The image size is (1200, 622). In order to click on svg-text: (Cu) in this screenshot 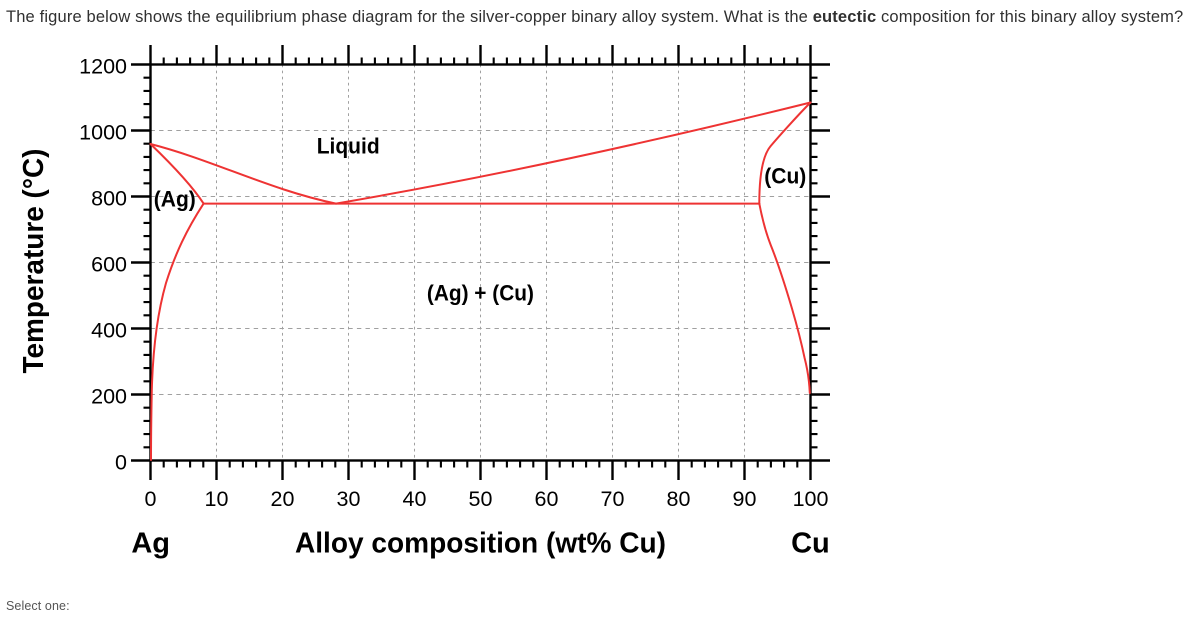, I will do `click(785, 176)`.